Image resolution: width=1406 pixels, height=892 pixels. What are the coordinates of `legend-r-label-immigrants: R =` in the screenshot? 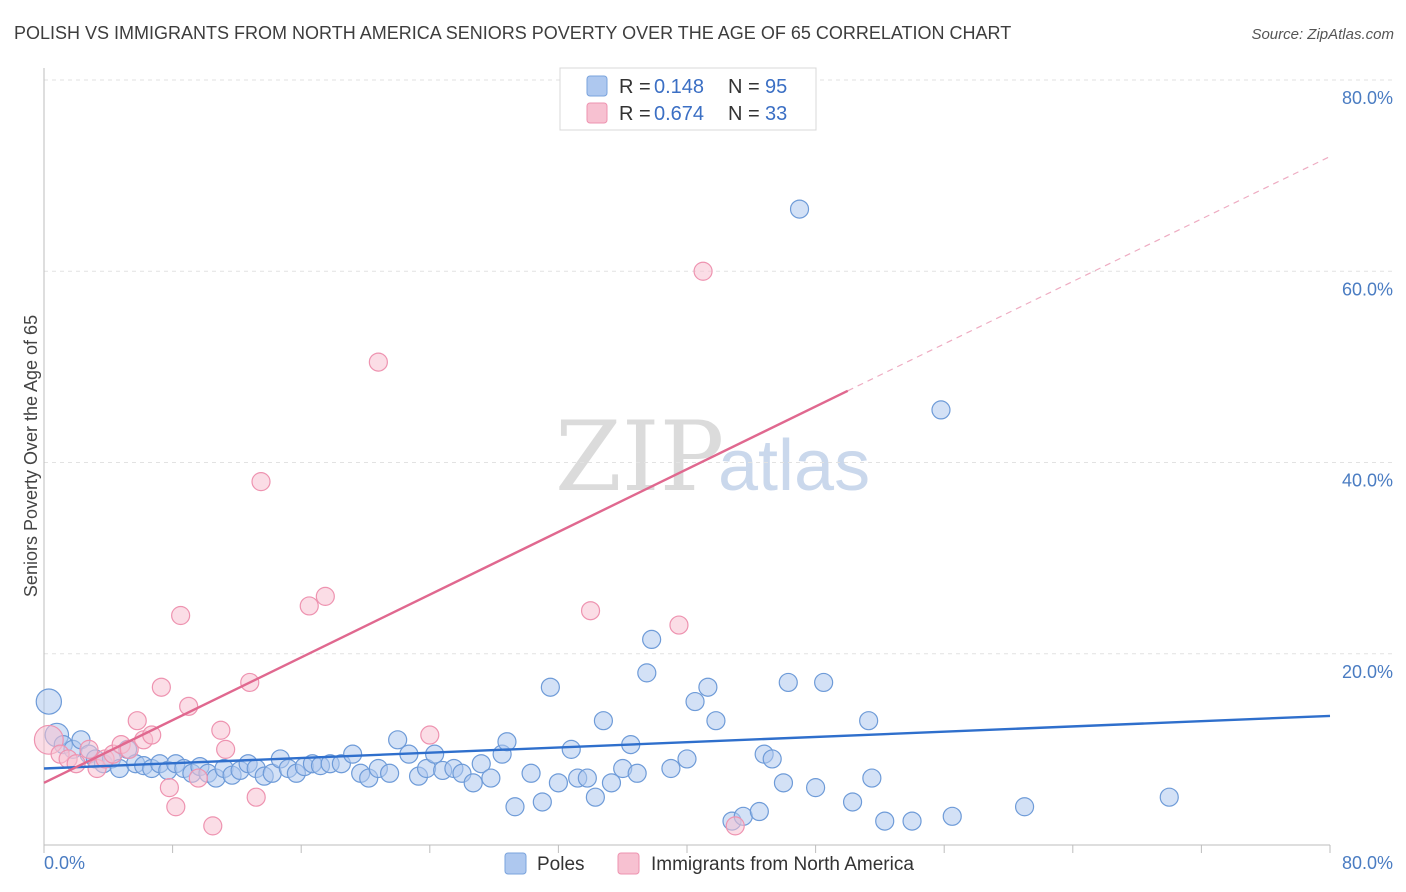 It's located at (635, 114).